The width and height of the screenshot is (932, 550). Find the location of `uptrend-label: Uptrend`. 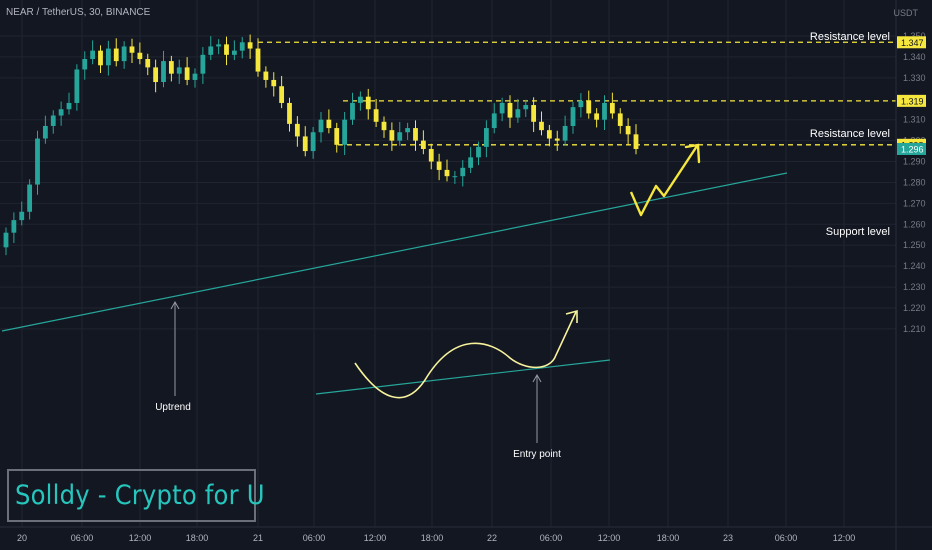

uptrend-label: Uptrend is located at coordinates (173, 407).